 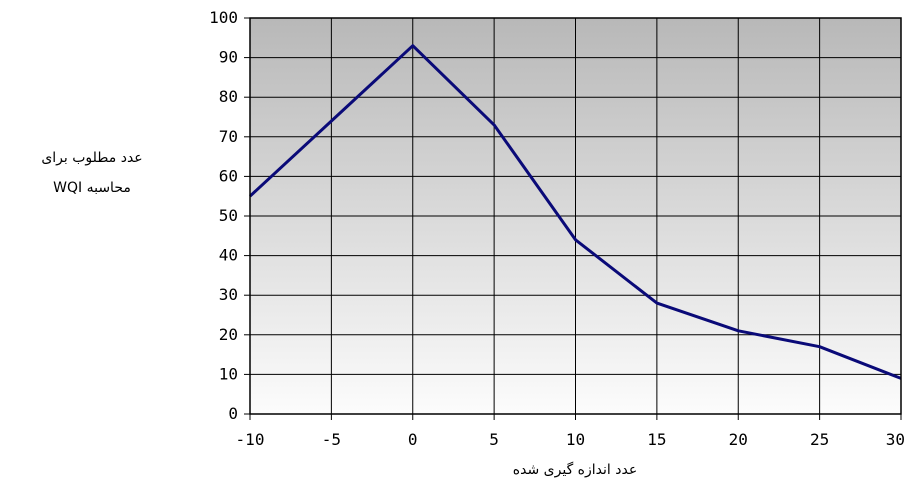 What do you see at coordinates (228, 175) in the screenshot?
I see `y-tick-label: 60` at bounding box center [228, 175].